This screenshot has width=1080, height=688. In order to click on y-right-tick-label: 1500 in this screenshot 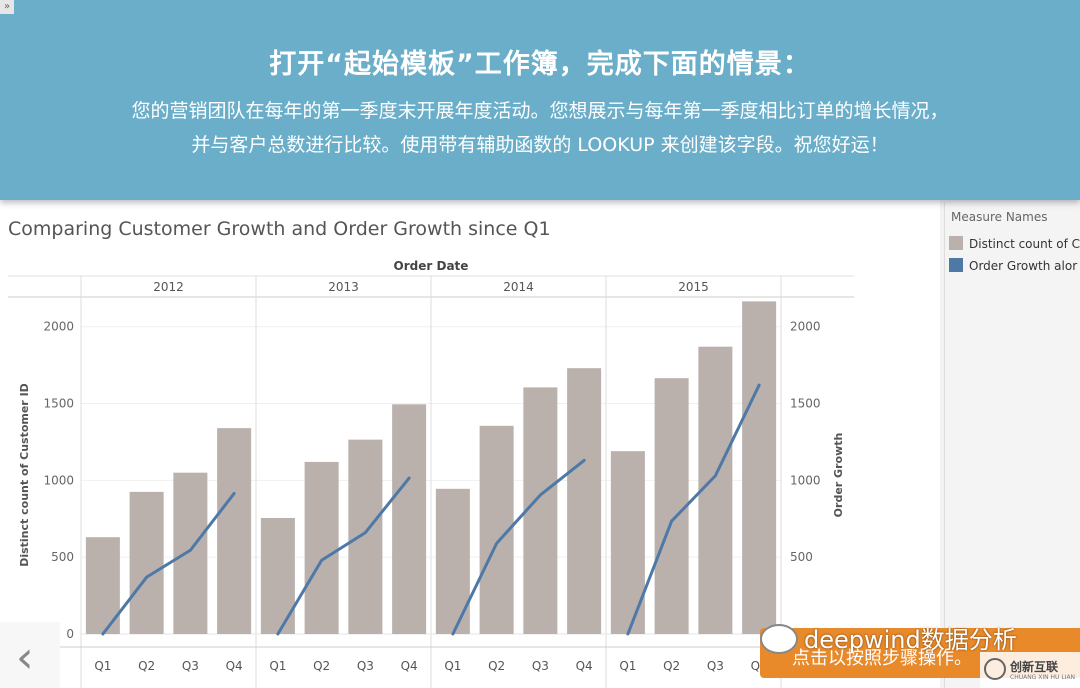, I will do `click(805, 404)`.